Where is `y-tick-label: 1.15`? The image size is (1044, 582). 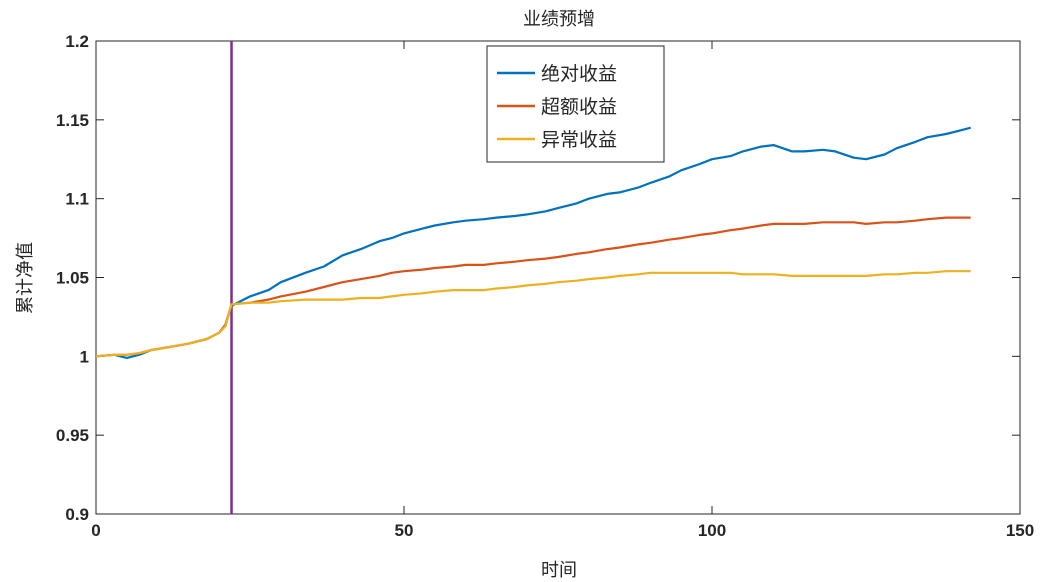
y-tick-label: 1.15 is located at coordinates (72, 120).